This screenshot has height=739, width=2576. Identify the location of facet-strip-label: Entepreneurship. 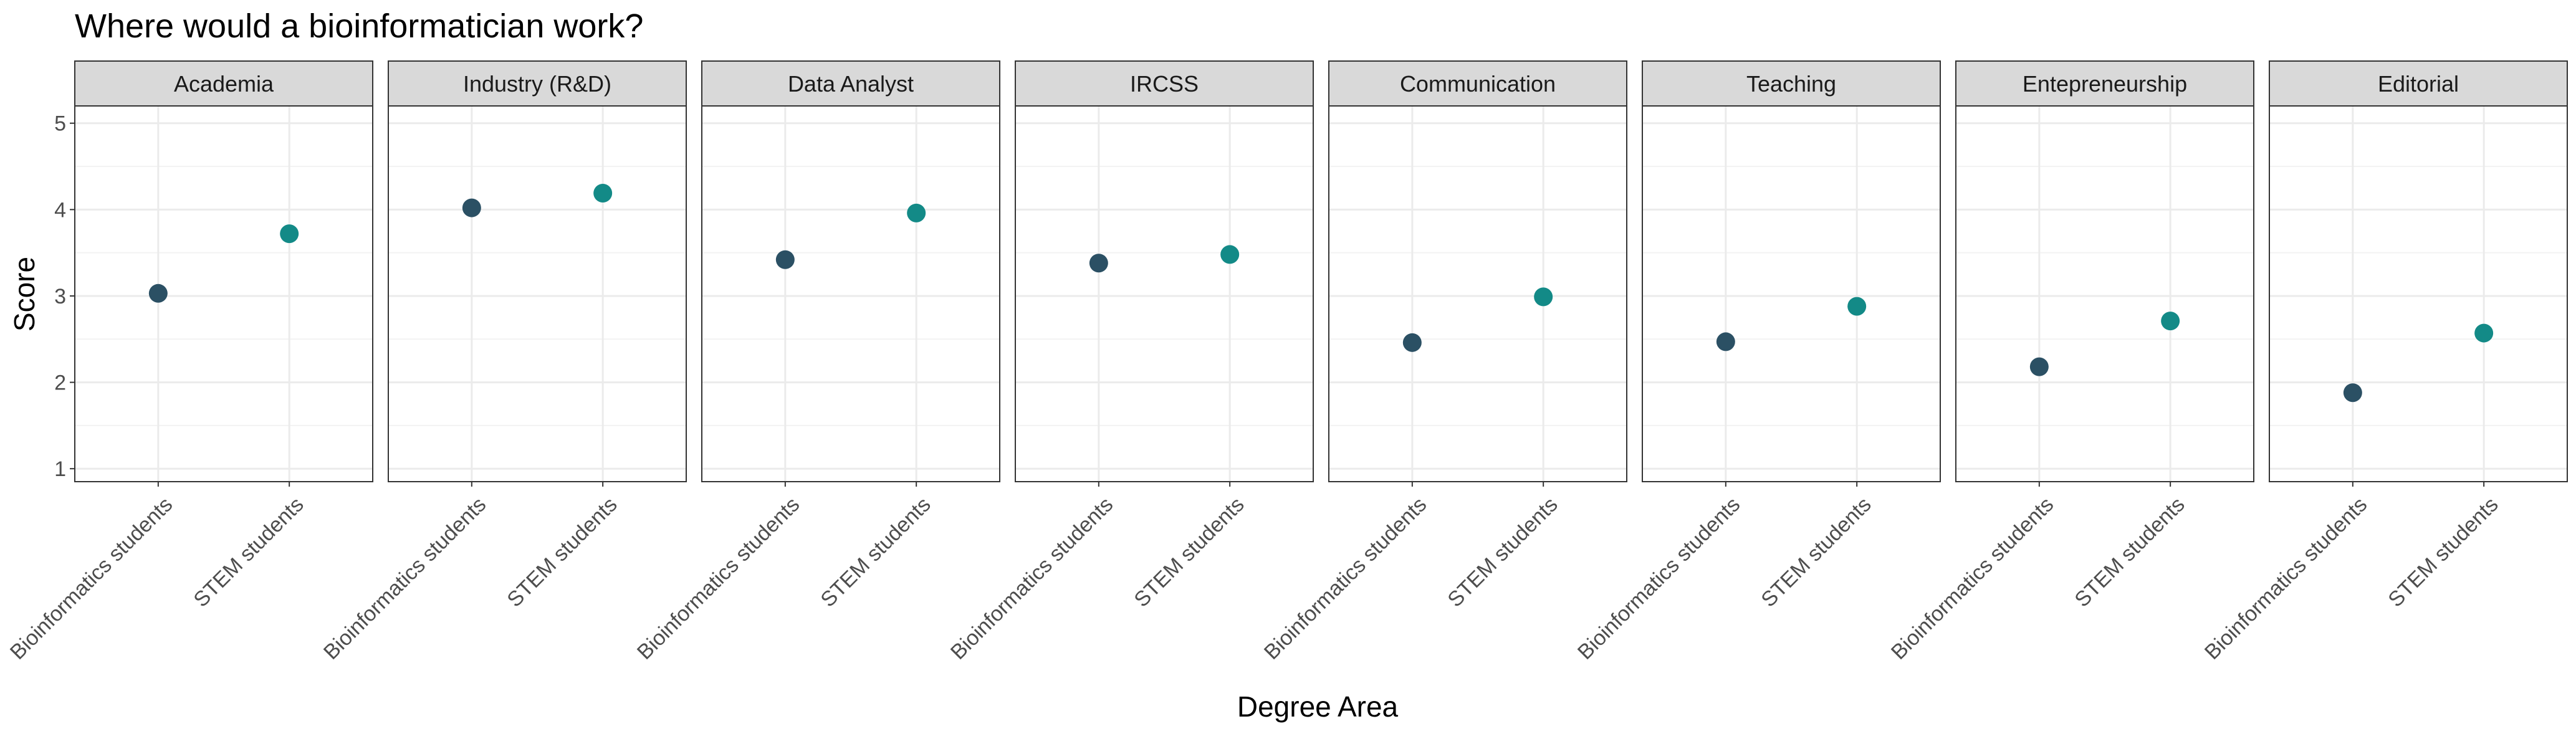
(2105, 84).